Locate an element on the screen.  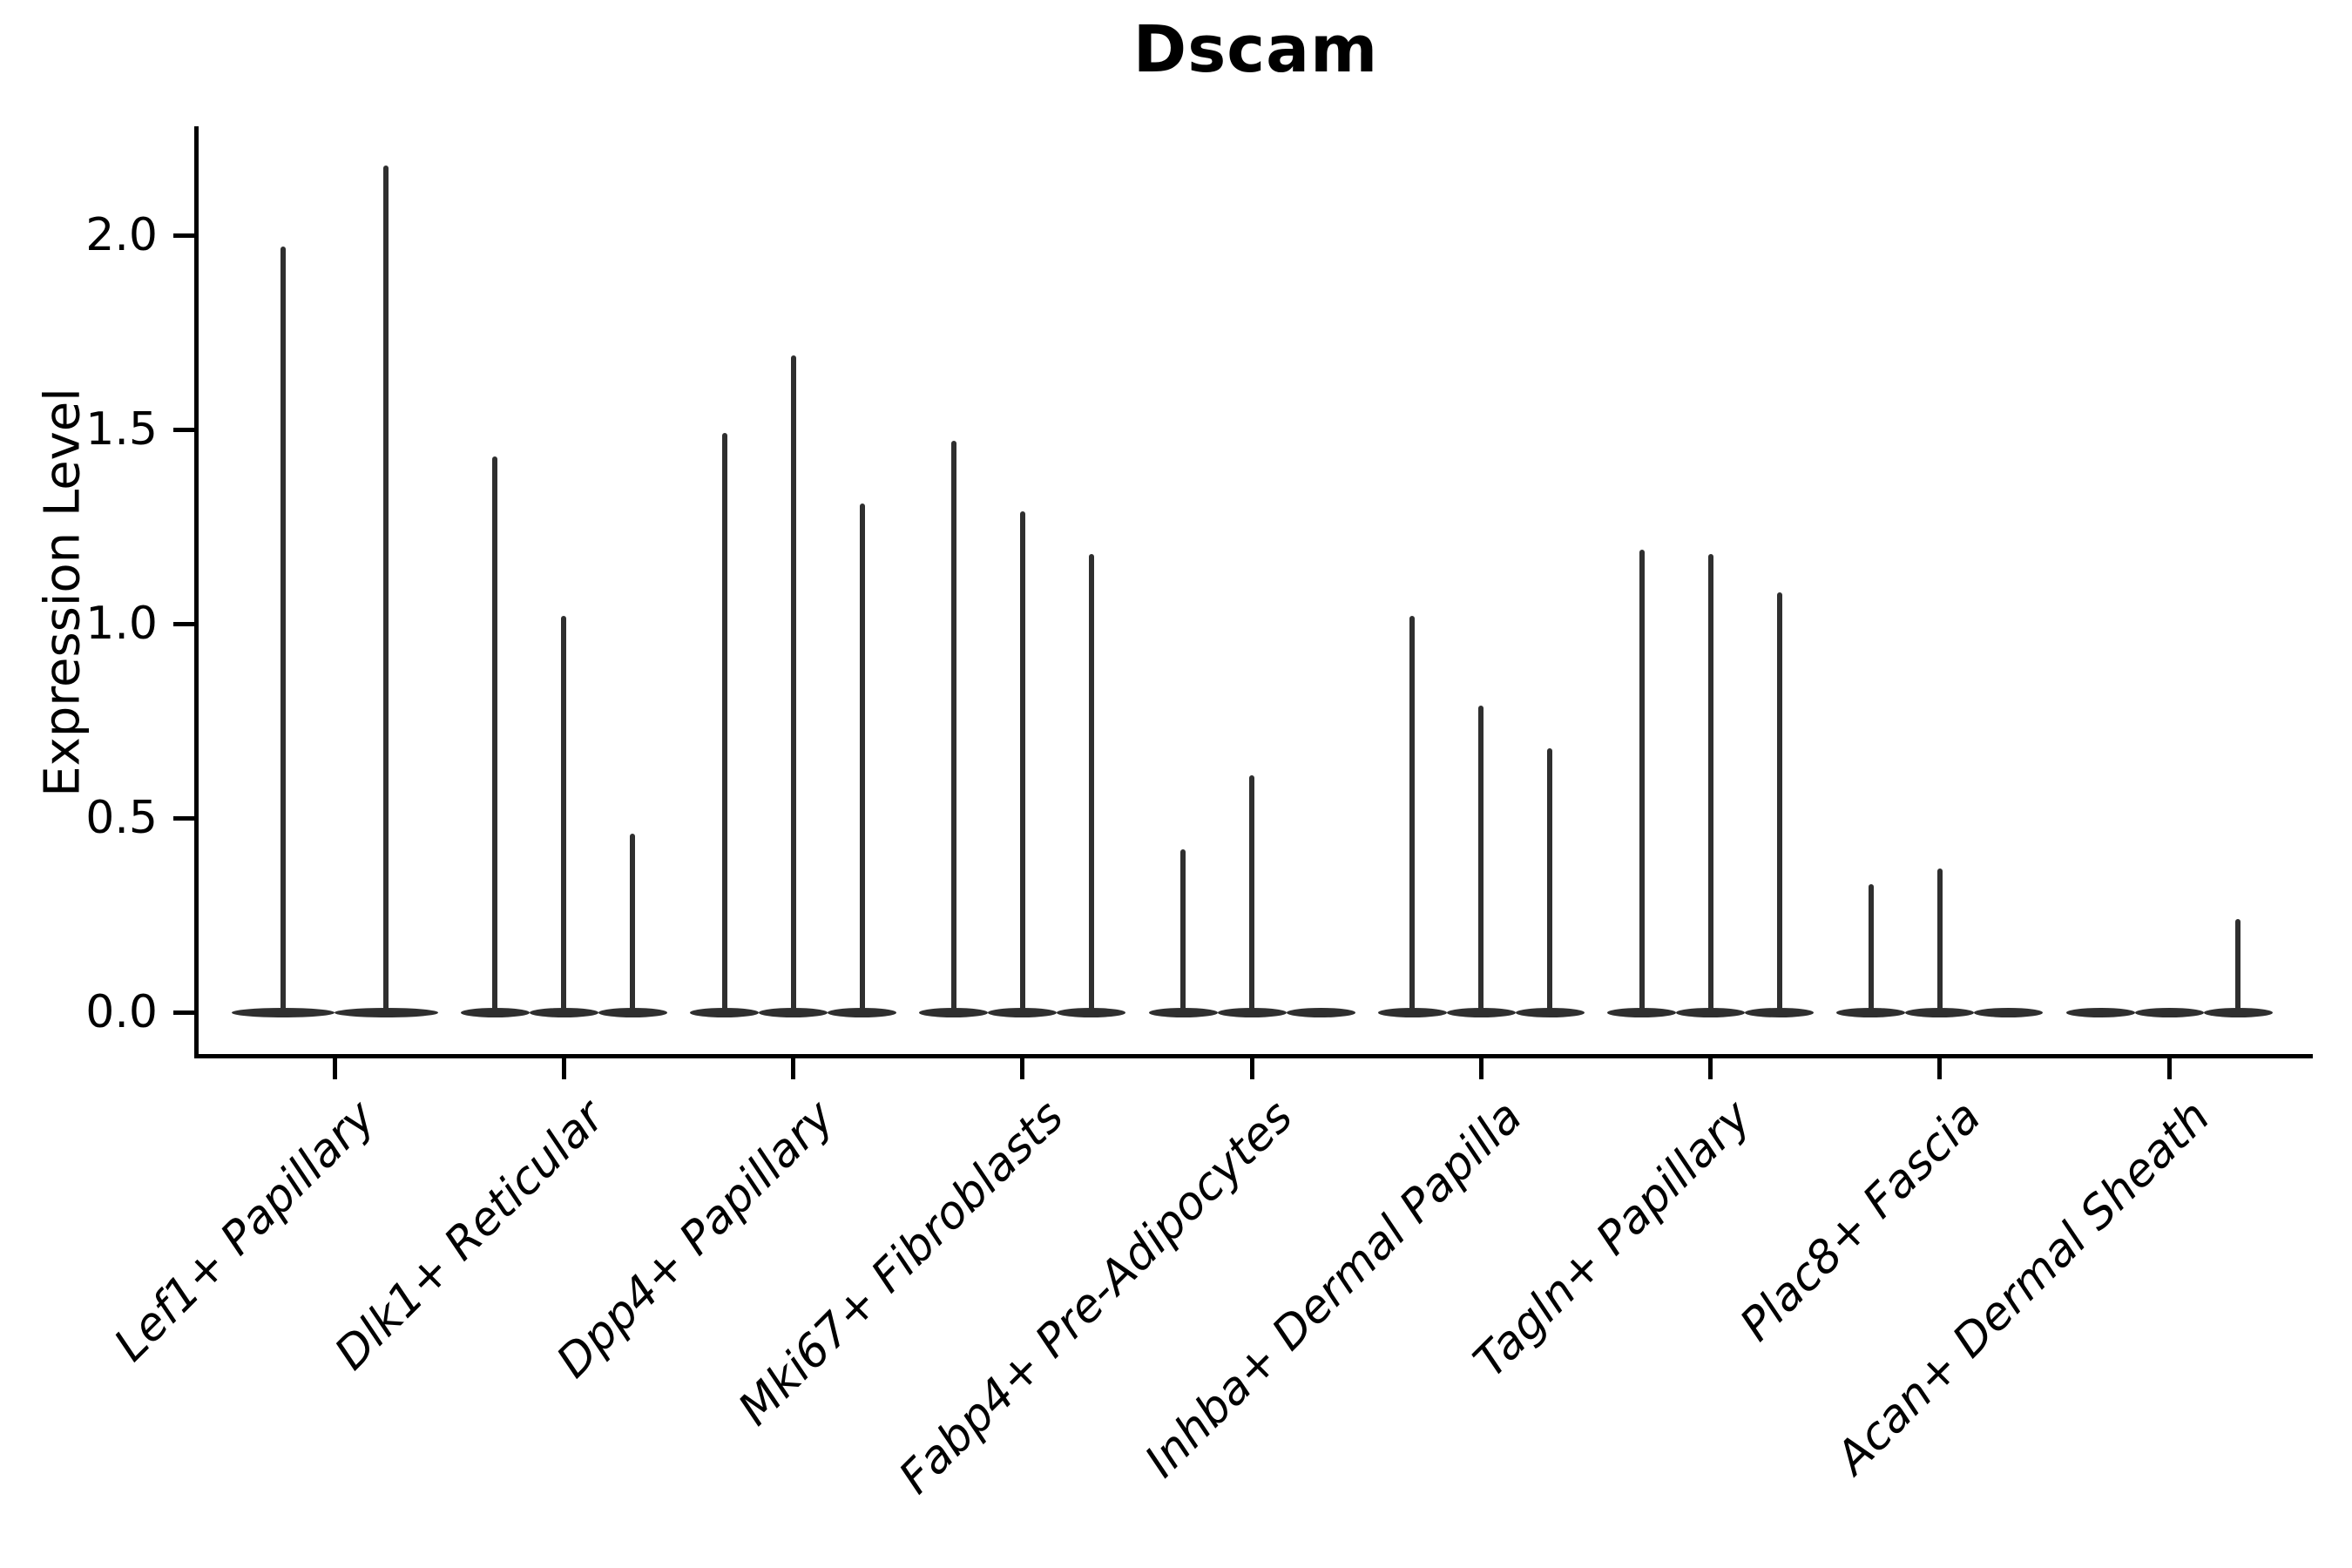
x-tick-label: Plac8+ Fascia is located at coordinates (1860, 1221).